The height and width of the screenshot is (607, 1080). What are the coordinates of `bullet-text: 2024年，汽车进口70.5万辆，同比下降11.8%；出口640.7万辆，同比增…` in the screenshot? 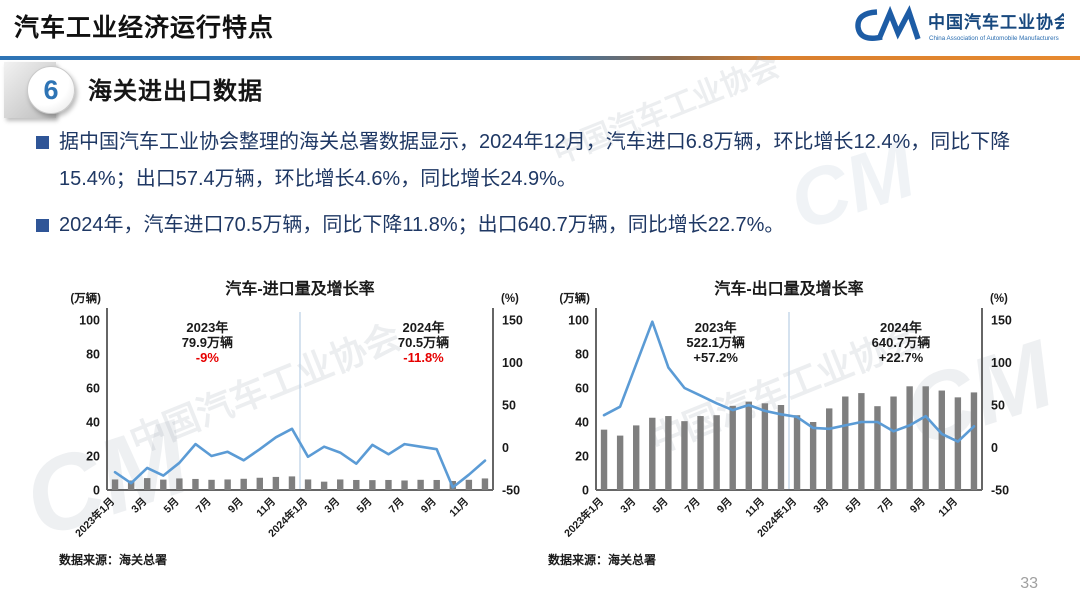 It's located at (422, 225).